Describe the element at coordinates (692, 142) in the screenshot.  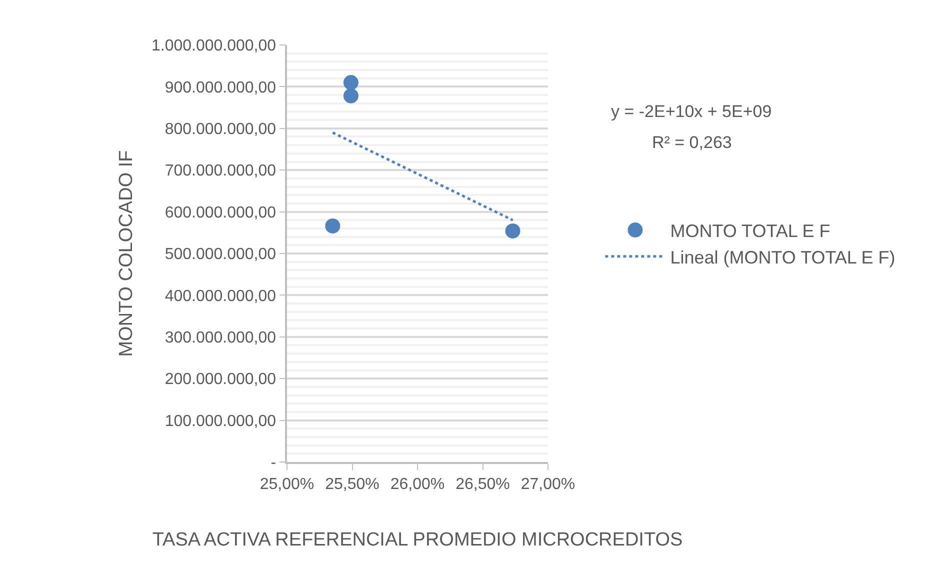
I see `text: R² = 0,263` at that location.